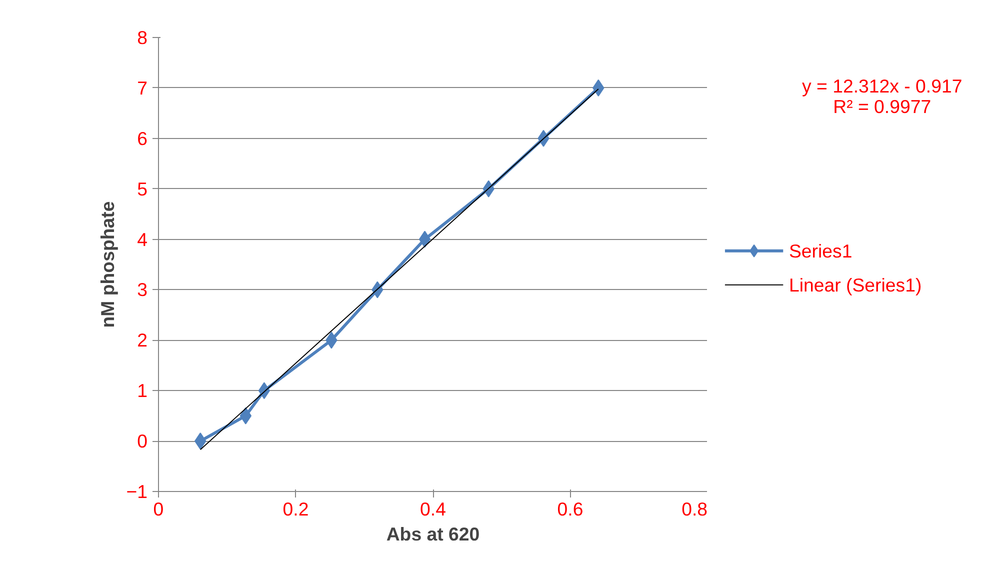 Image resolution: width=998 pixels, height=578 pixels. I want to click on x-tick-label: 0, so click(158, 509).